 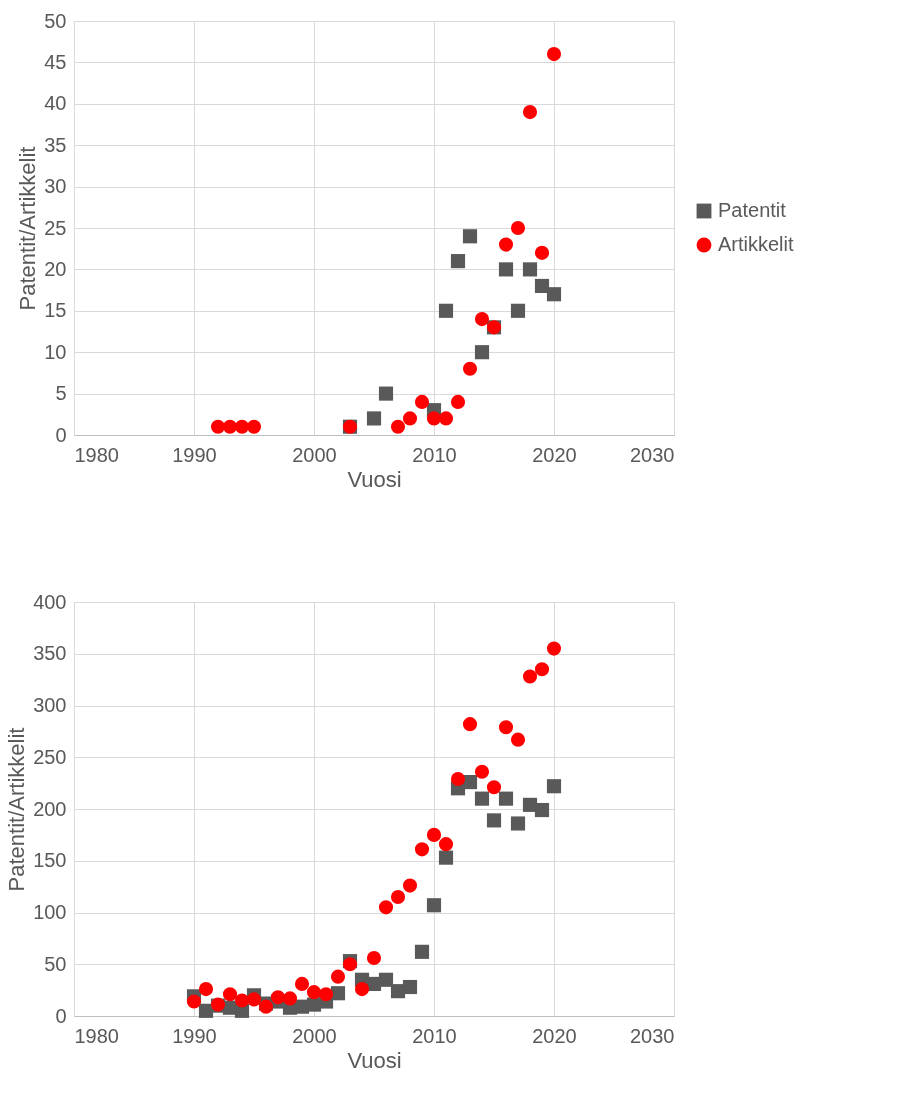 I want to click on y-tick-label: 40, so click(x=55, y=103).